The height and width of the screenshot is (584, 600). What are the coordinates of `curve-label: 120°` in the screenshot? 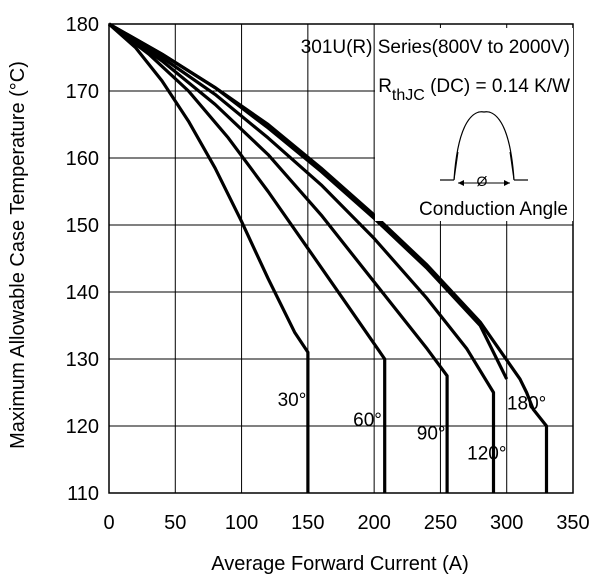 It's located at (486, 454).